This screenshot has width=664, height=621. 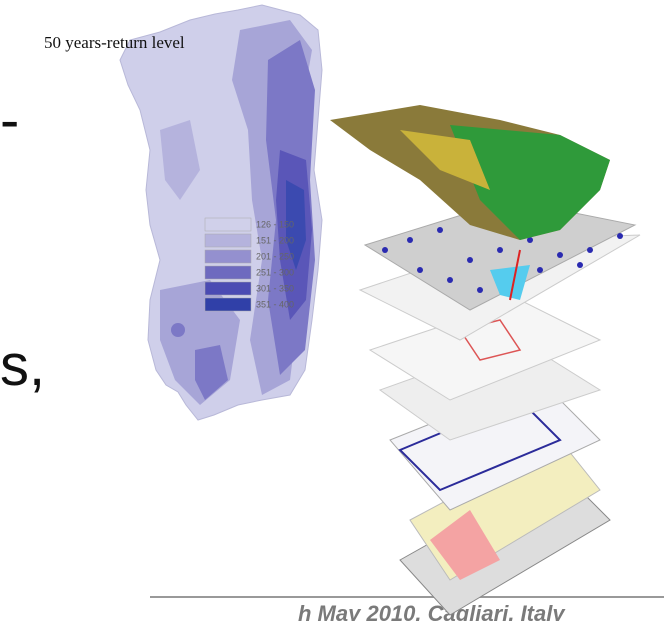 I want to click on legend-label: 251 - 300, so click(x=275, y=272).